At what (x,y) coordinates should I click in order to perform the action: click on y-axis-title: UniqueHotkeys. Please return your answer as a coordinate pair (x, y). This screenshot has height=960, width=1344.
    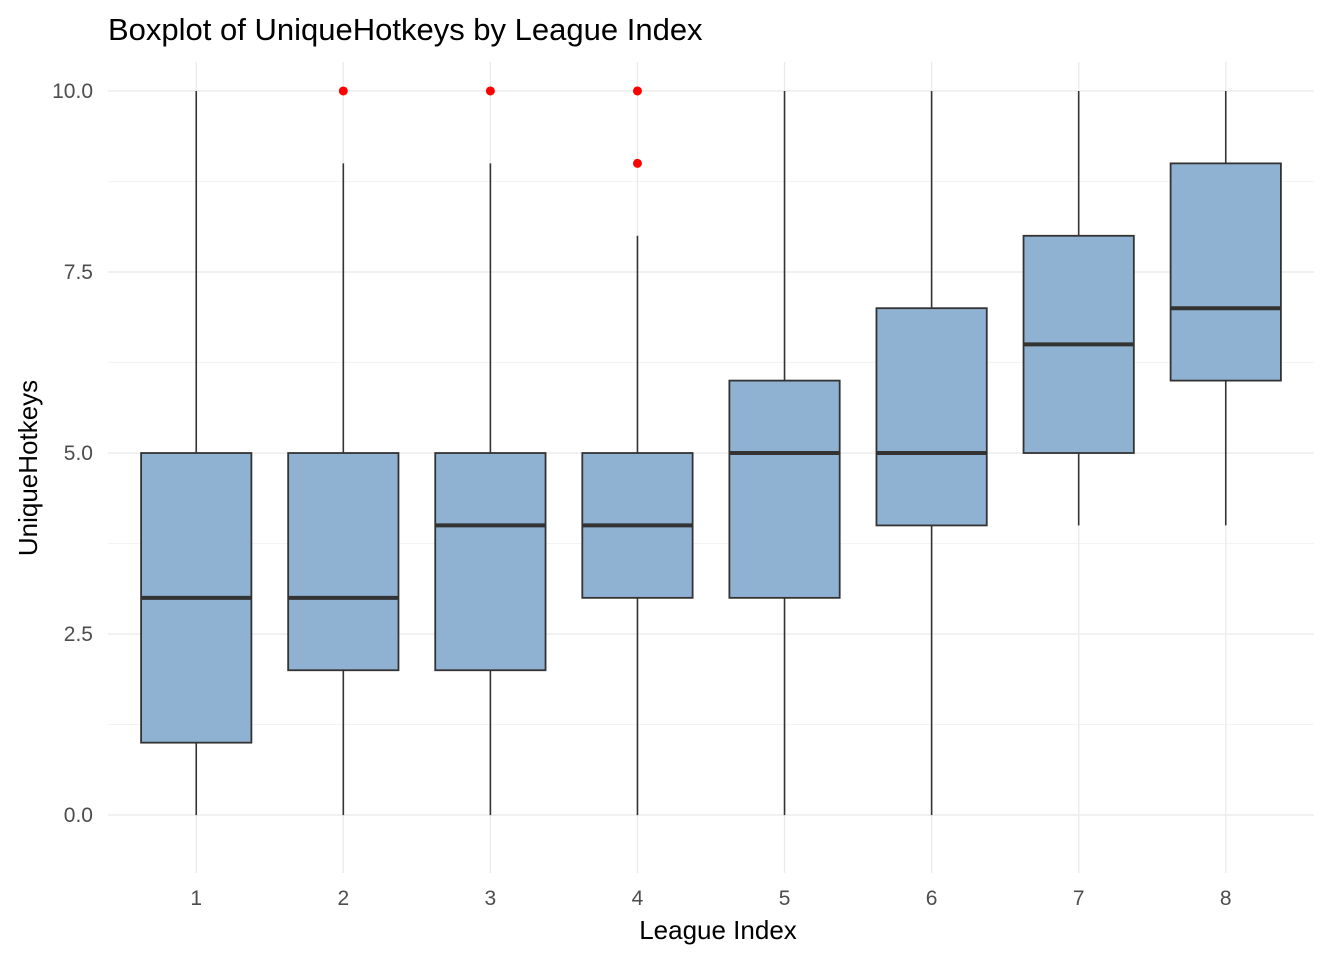
    Looking at the image, I should click on (28, 468).